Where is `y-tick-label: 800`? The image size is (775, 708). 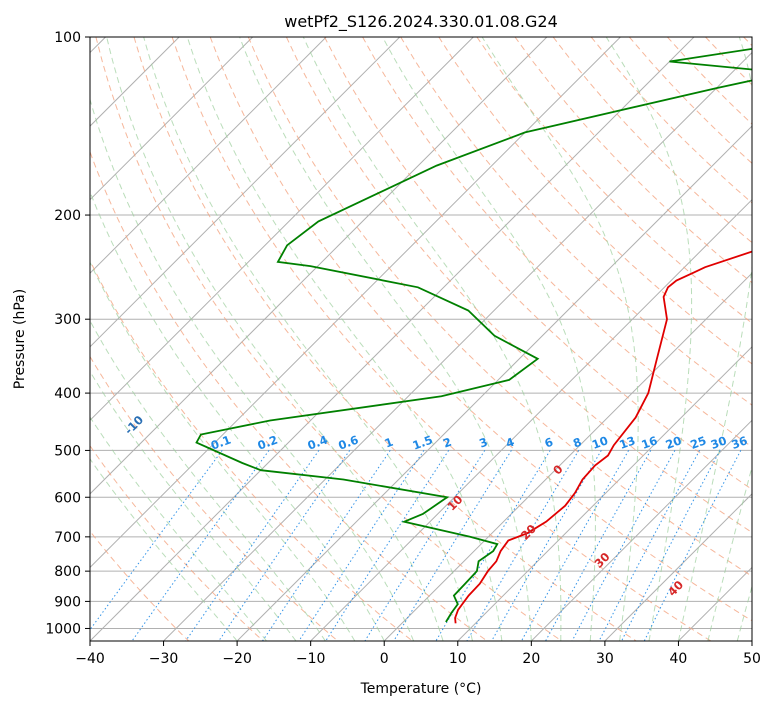 y-tick-label: 800 is located at coordinates (67, 572).